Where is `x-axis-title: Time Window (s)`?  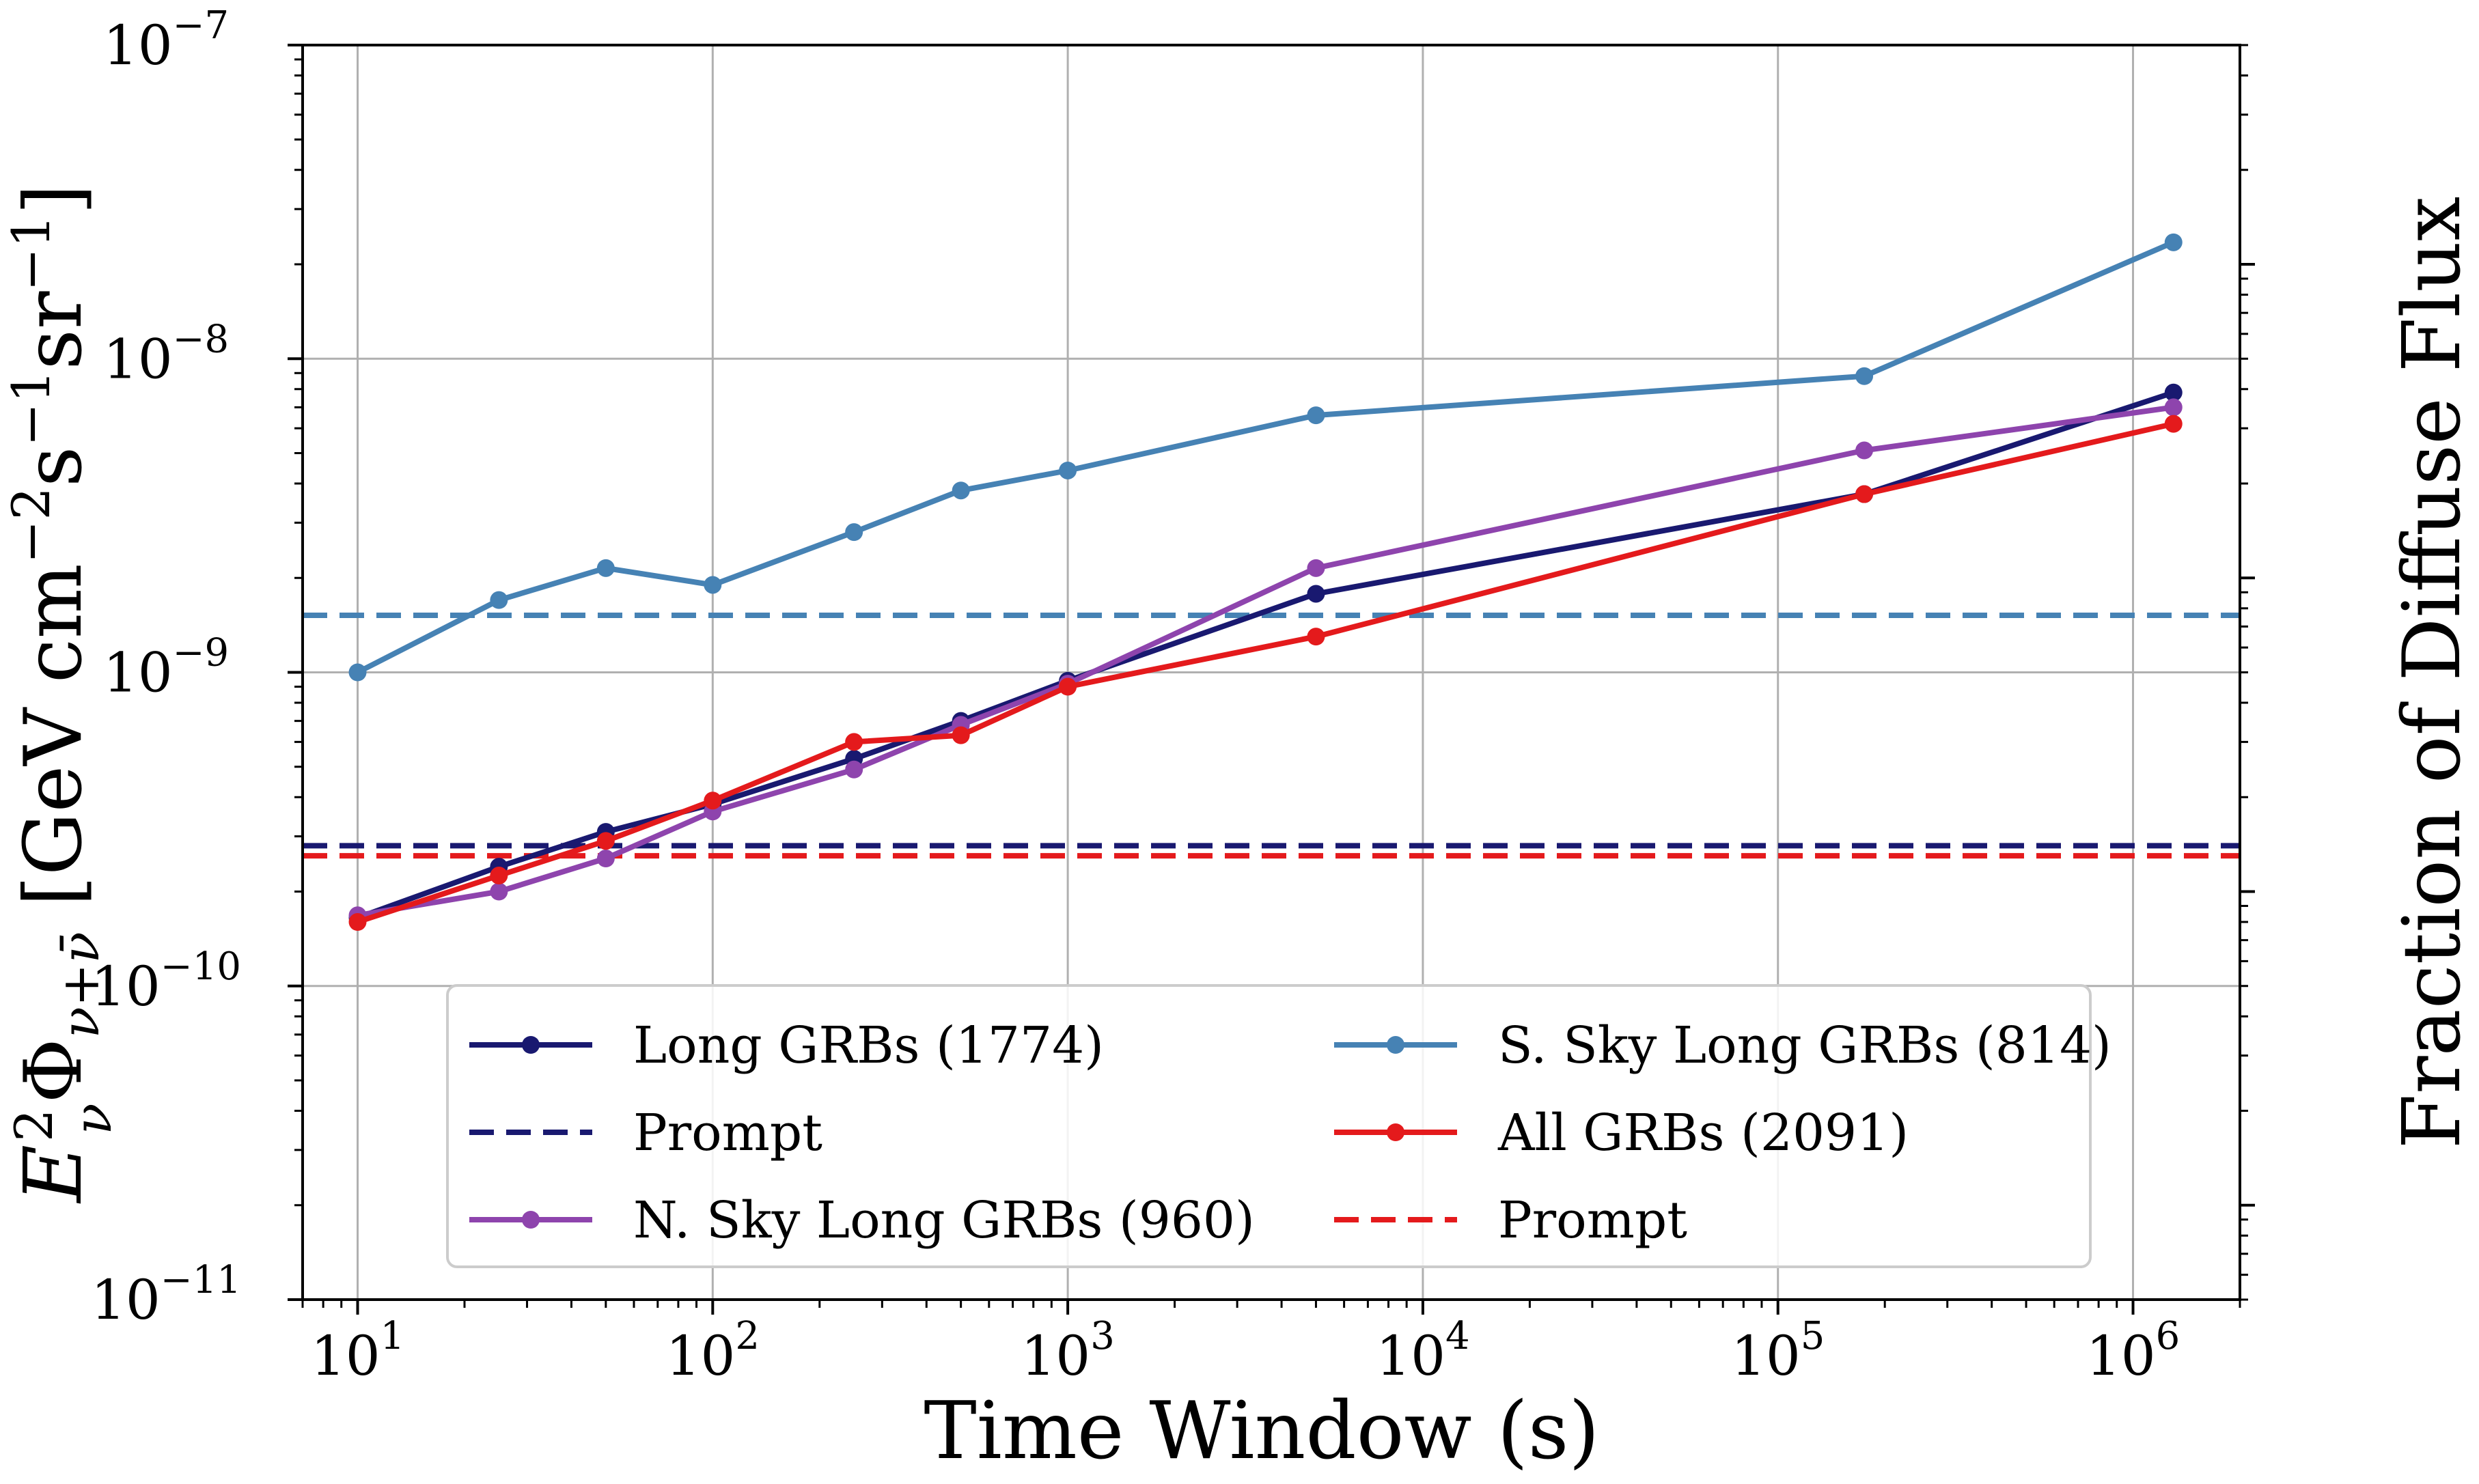 x-axis-title: Time Window (s) is located at coordinates (1261, 1431).